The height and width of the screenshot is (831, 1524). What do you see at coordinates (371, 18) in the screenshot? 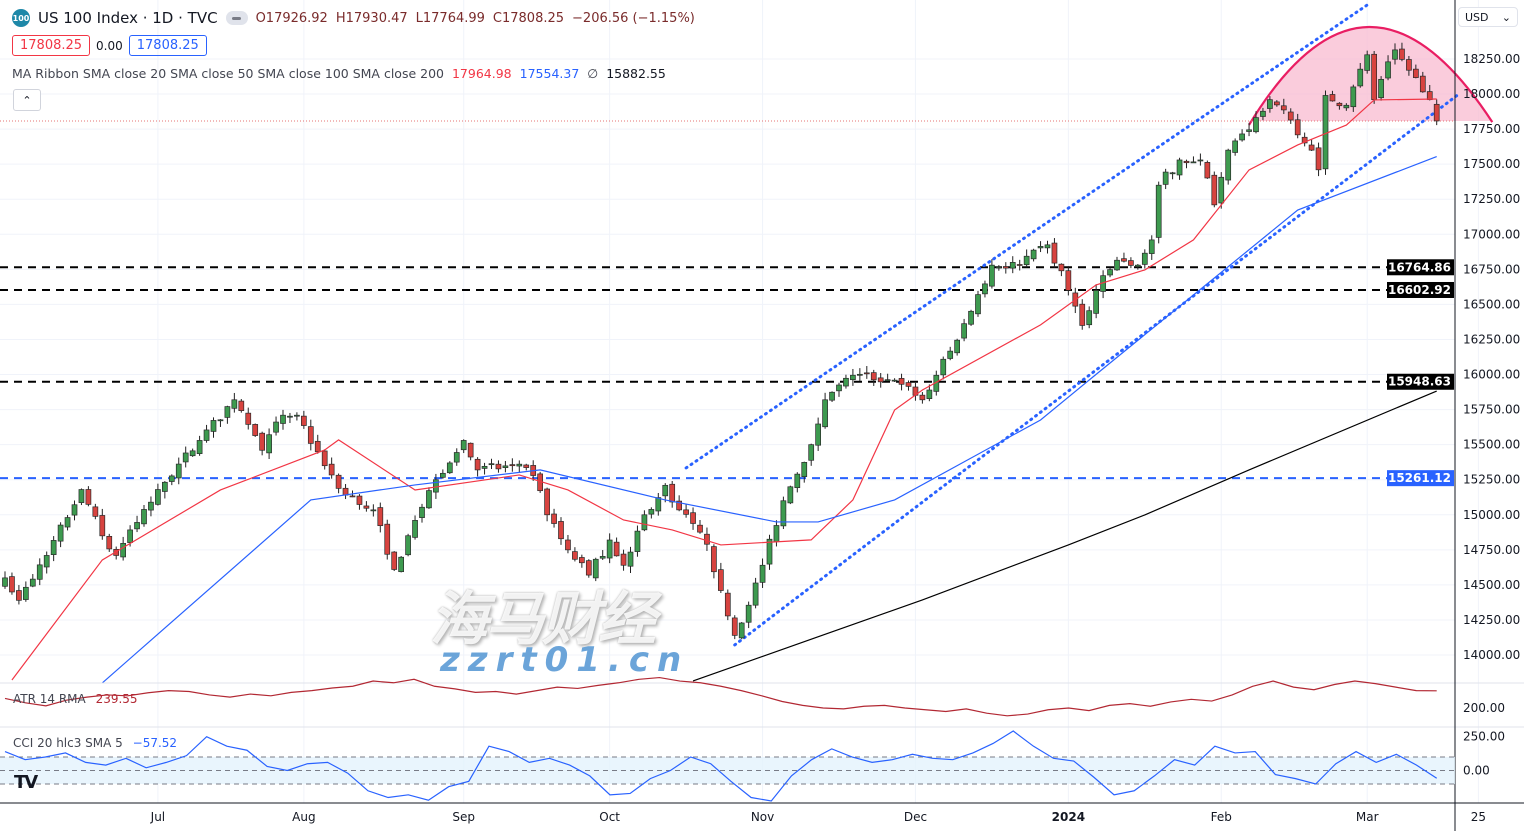
I see `ohlc-high: H17930.47` at bounding box center [371, 18].